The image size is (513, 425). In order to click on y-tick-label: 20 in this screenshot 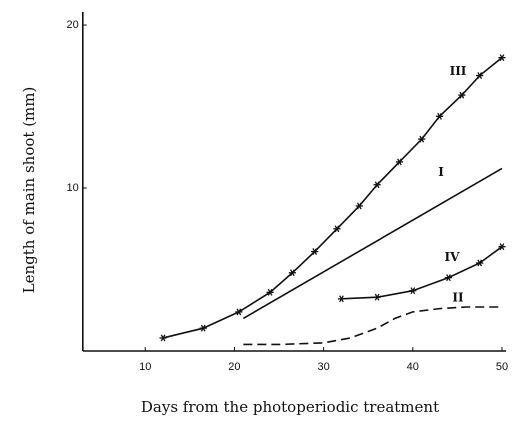, I will do `click(73, 25)`.